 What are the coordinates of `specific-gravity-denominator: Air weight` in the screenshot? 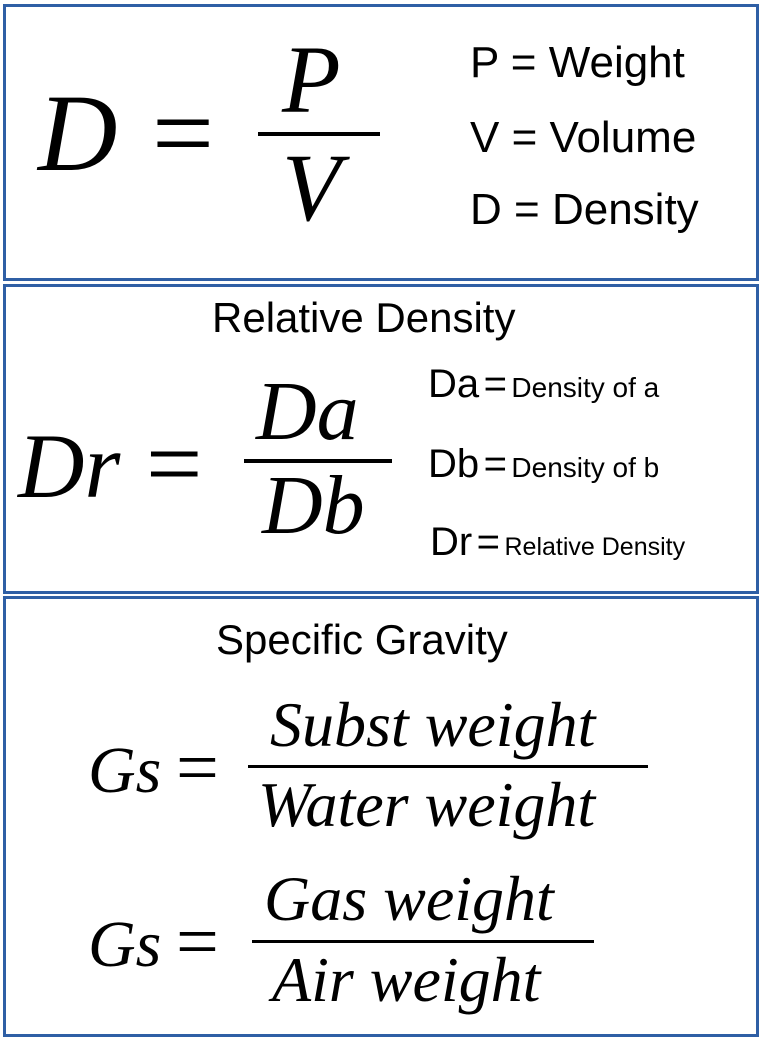 It's located at (406, 979).